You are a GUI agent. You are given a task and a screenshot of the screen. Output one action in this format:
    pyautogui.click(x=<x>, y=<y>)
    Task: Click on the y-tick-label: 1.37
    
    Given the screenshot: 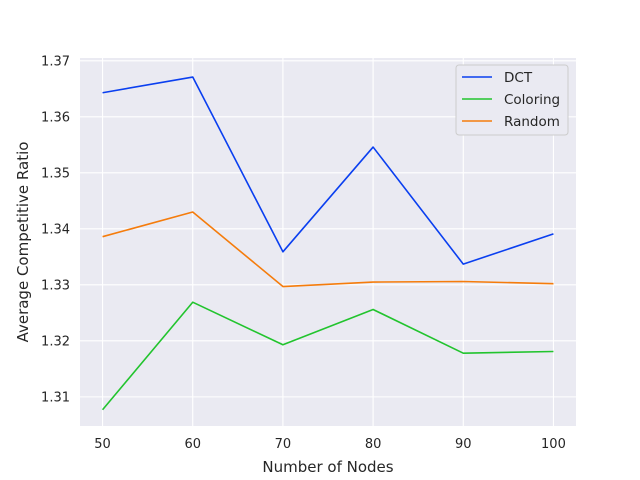 What is the action you would take?
    pyautogui.click(x=55, y=61)
    